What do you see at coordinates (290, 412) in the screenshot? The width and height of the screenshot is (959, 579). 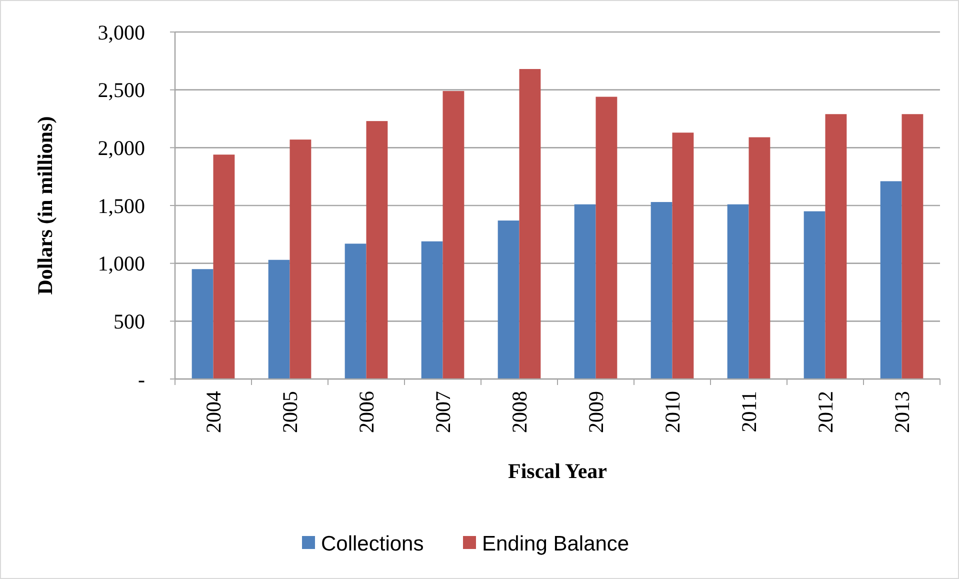 I see `x-tick-label: 2005` at bounding box center [290, 412].